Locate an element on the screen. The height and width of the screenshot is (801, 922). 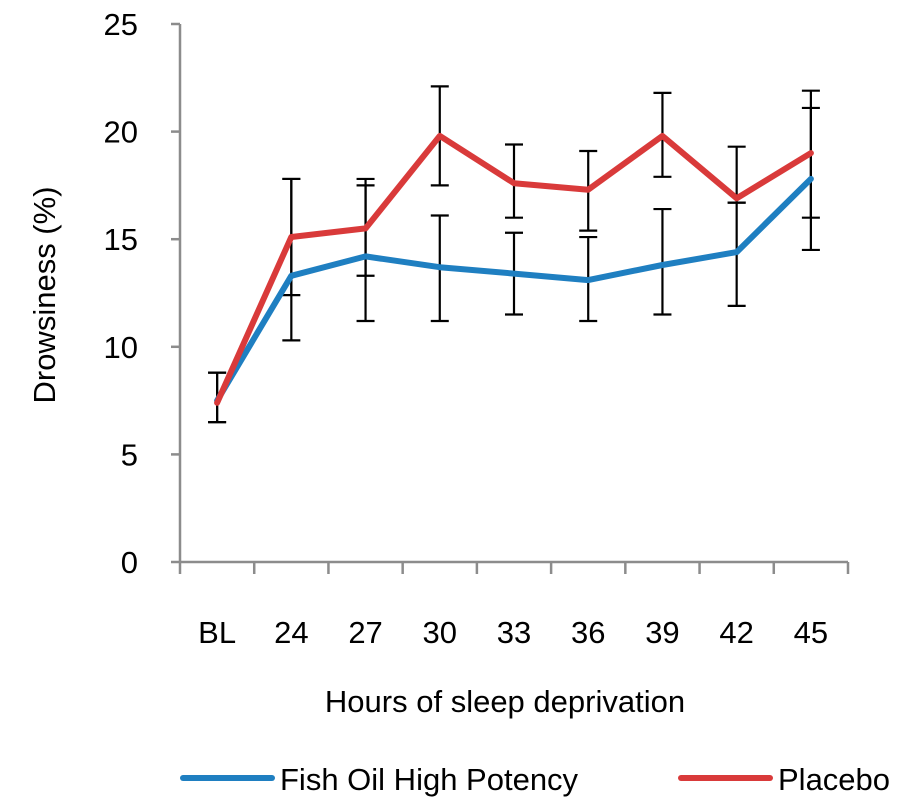
x-ticks: BL 24 27 30 33 36 39 42 45 is located at coordinates (514, 606).